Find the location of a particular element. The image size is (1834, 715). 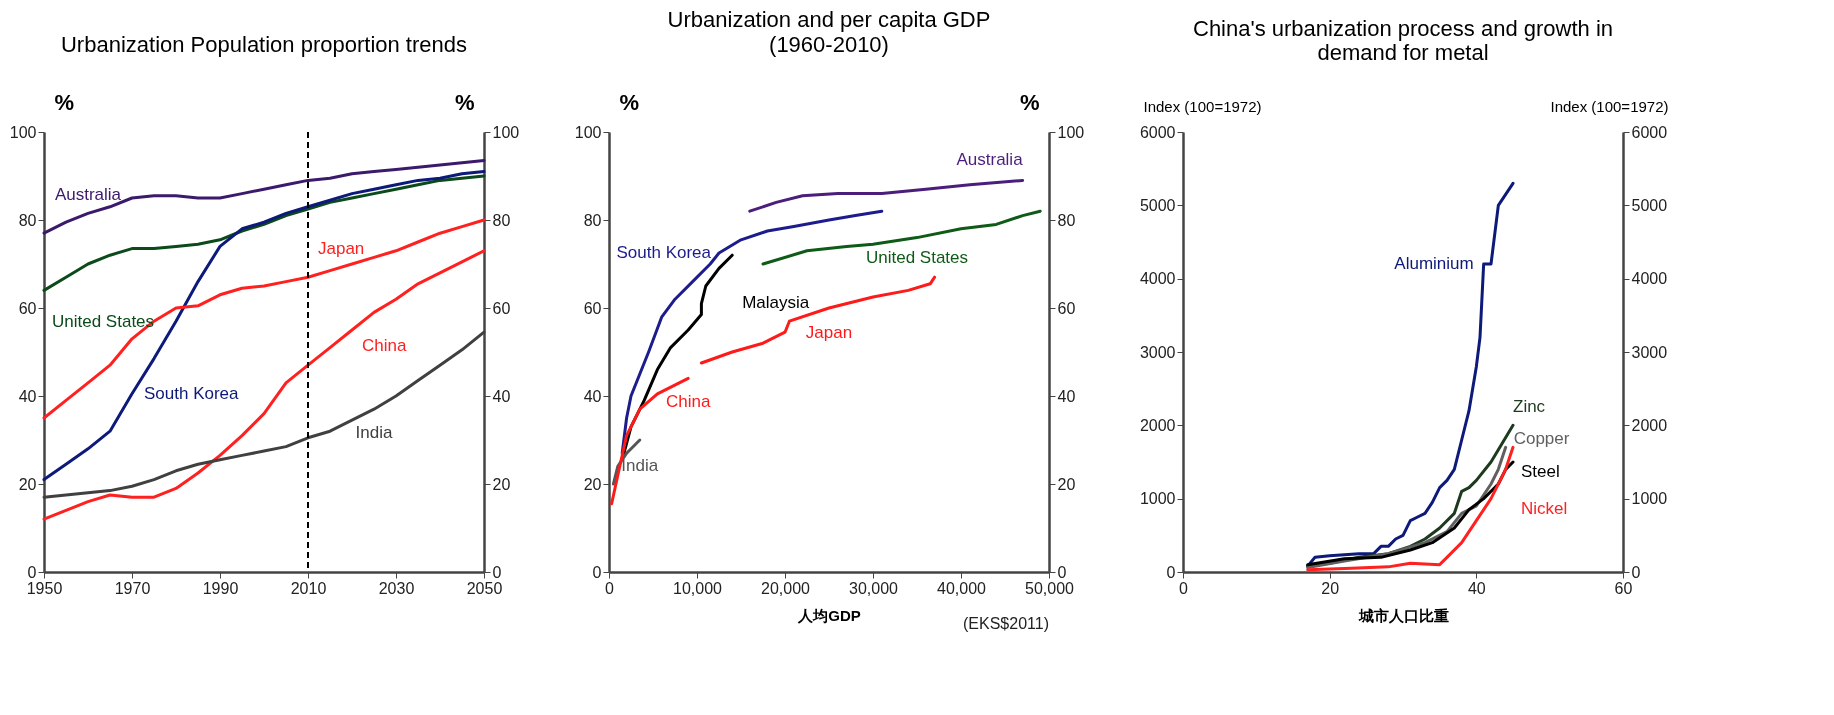

series-label: Nickel is located at coordinates (1544, 509).